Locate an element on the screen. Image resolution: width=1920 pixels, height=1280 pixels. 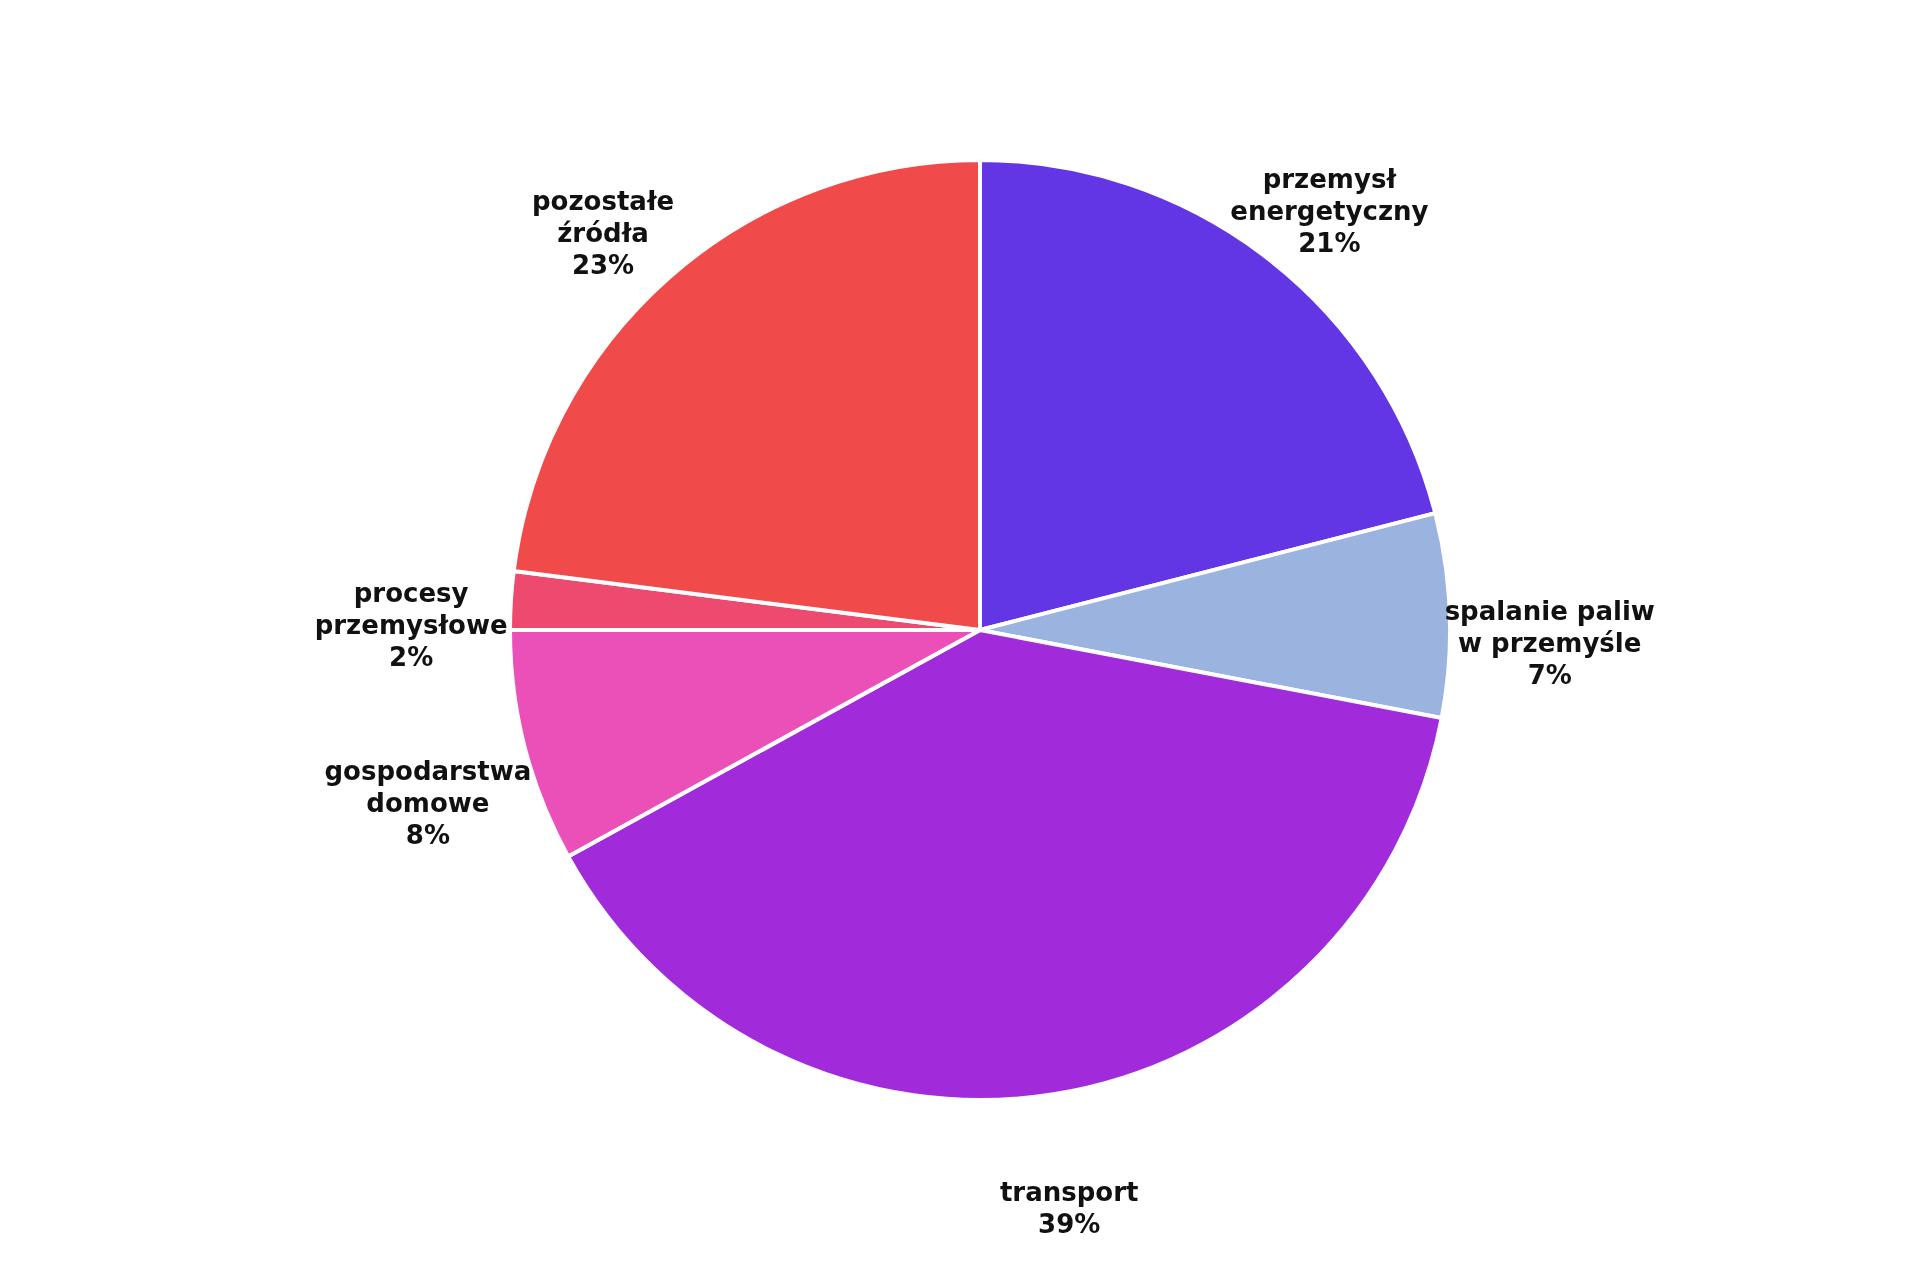
slice-label: spalanie paliw w przemyśle is located at coordinates (1549, 627).